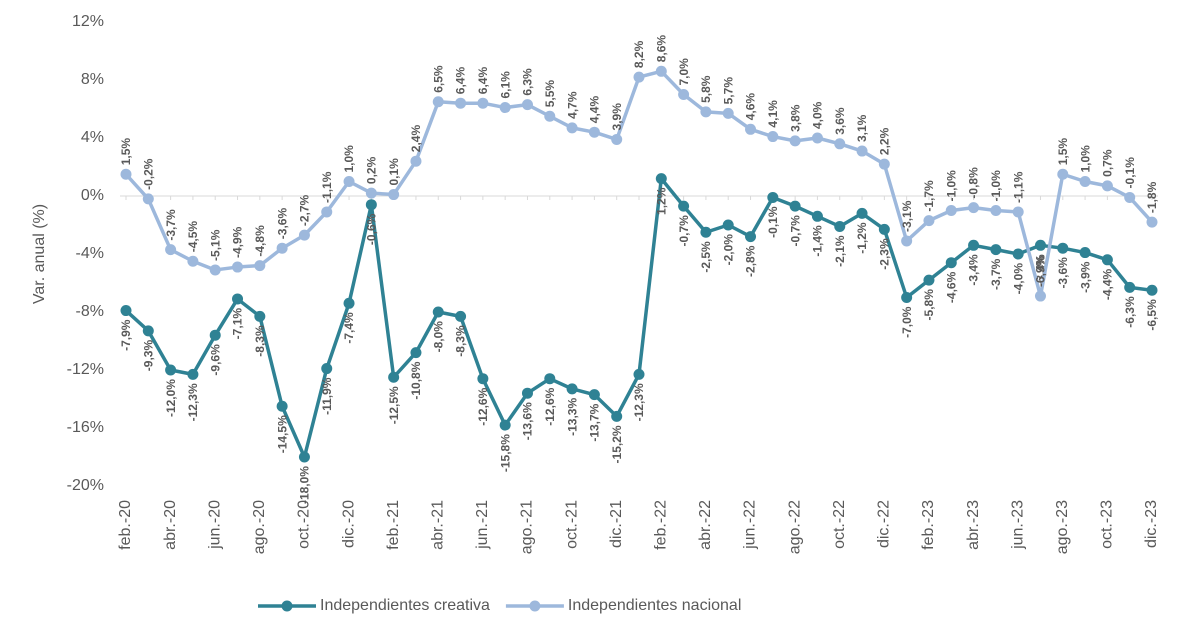 This screenshot has width=1180, height=620. Describe the element at coordinates (193, 237) in the screenshot. I see `data-label: -4,5%` at that location.